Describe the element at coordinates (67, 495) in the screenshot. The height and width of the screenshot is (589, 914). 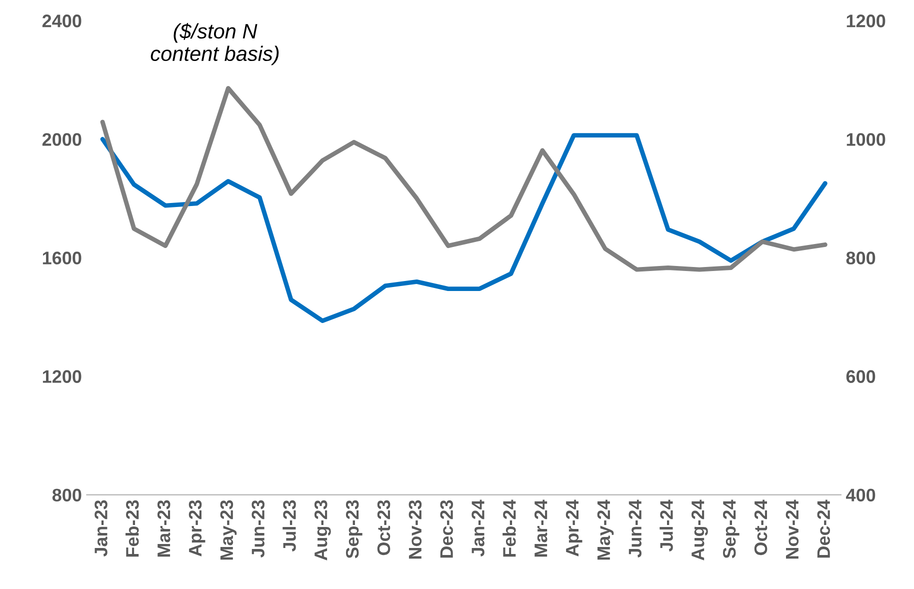
I see `y-tick-label: 800` at that location.